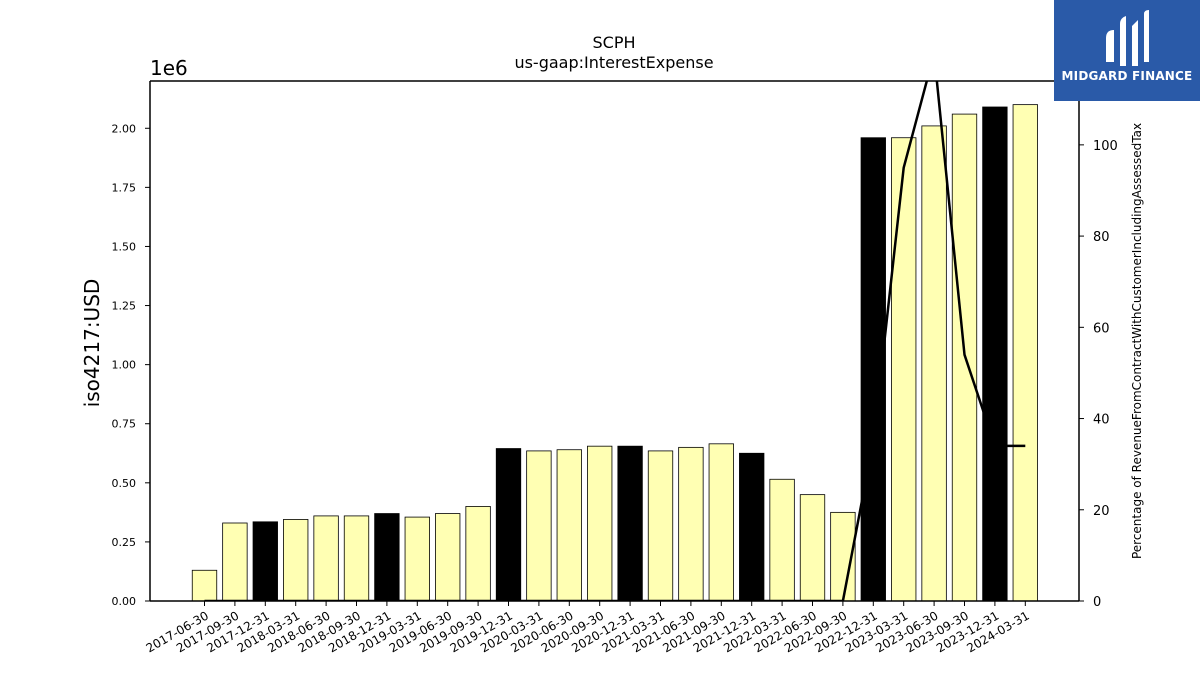  I want to click on y-tick-label: 0.75, so click(124, 424).